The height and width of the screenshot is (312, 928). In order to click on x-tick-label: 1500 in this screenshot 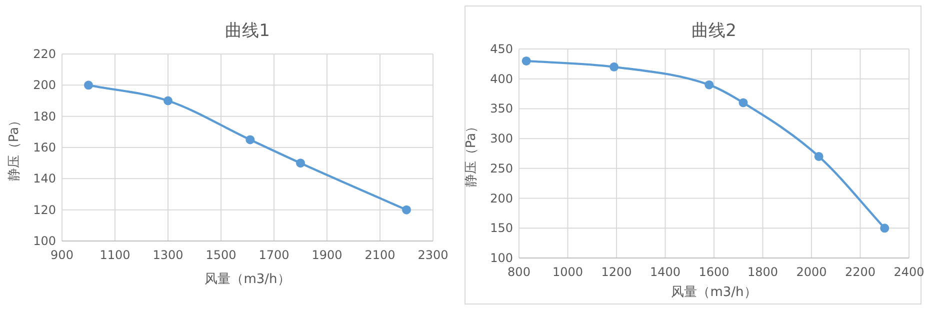, I will do `click(221, 255)`.